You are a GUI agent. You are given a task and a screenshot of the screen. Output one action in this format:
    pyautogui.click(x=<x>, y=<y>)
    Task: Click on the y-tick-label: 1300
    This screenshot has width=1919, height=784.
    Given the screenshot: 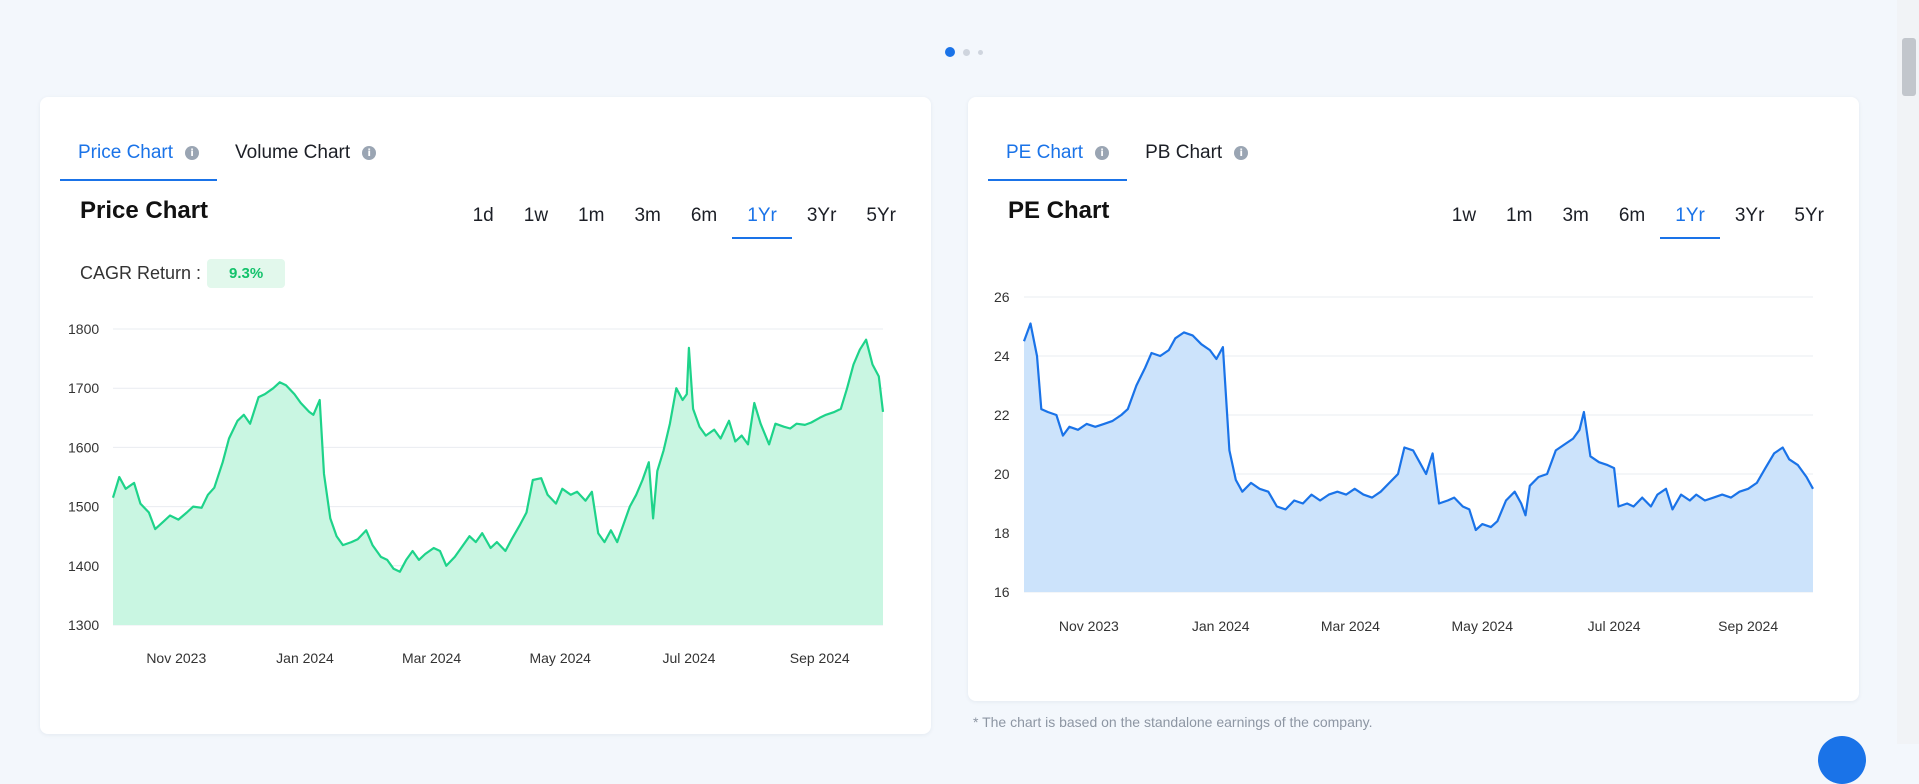 What is the action you would take?
    pyautogui.click(x=83, y=625)
    